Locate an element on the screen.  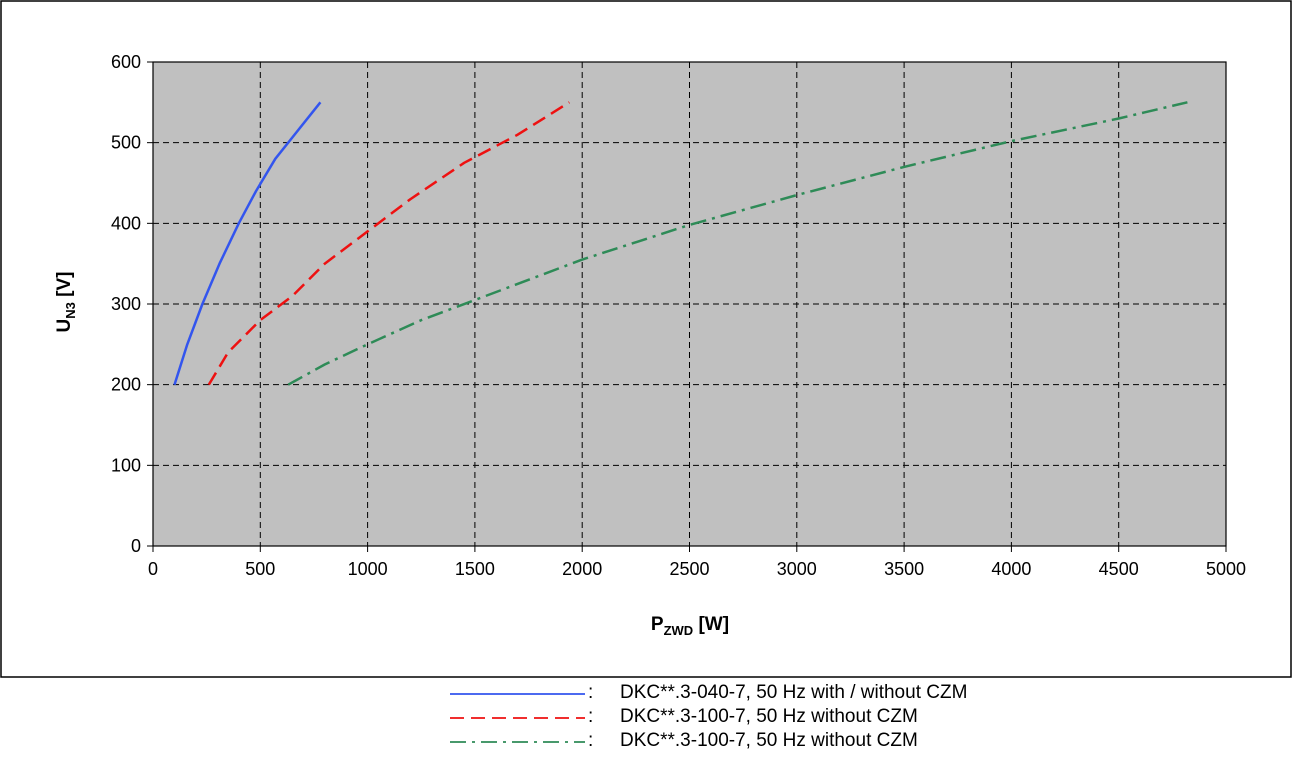
y-axis-title: UN3 [V] is located at coordinates (66, 302).